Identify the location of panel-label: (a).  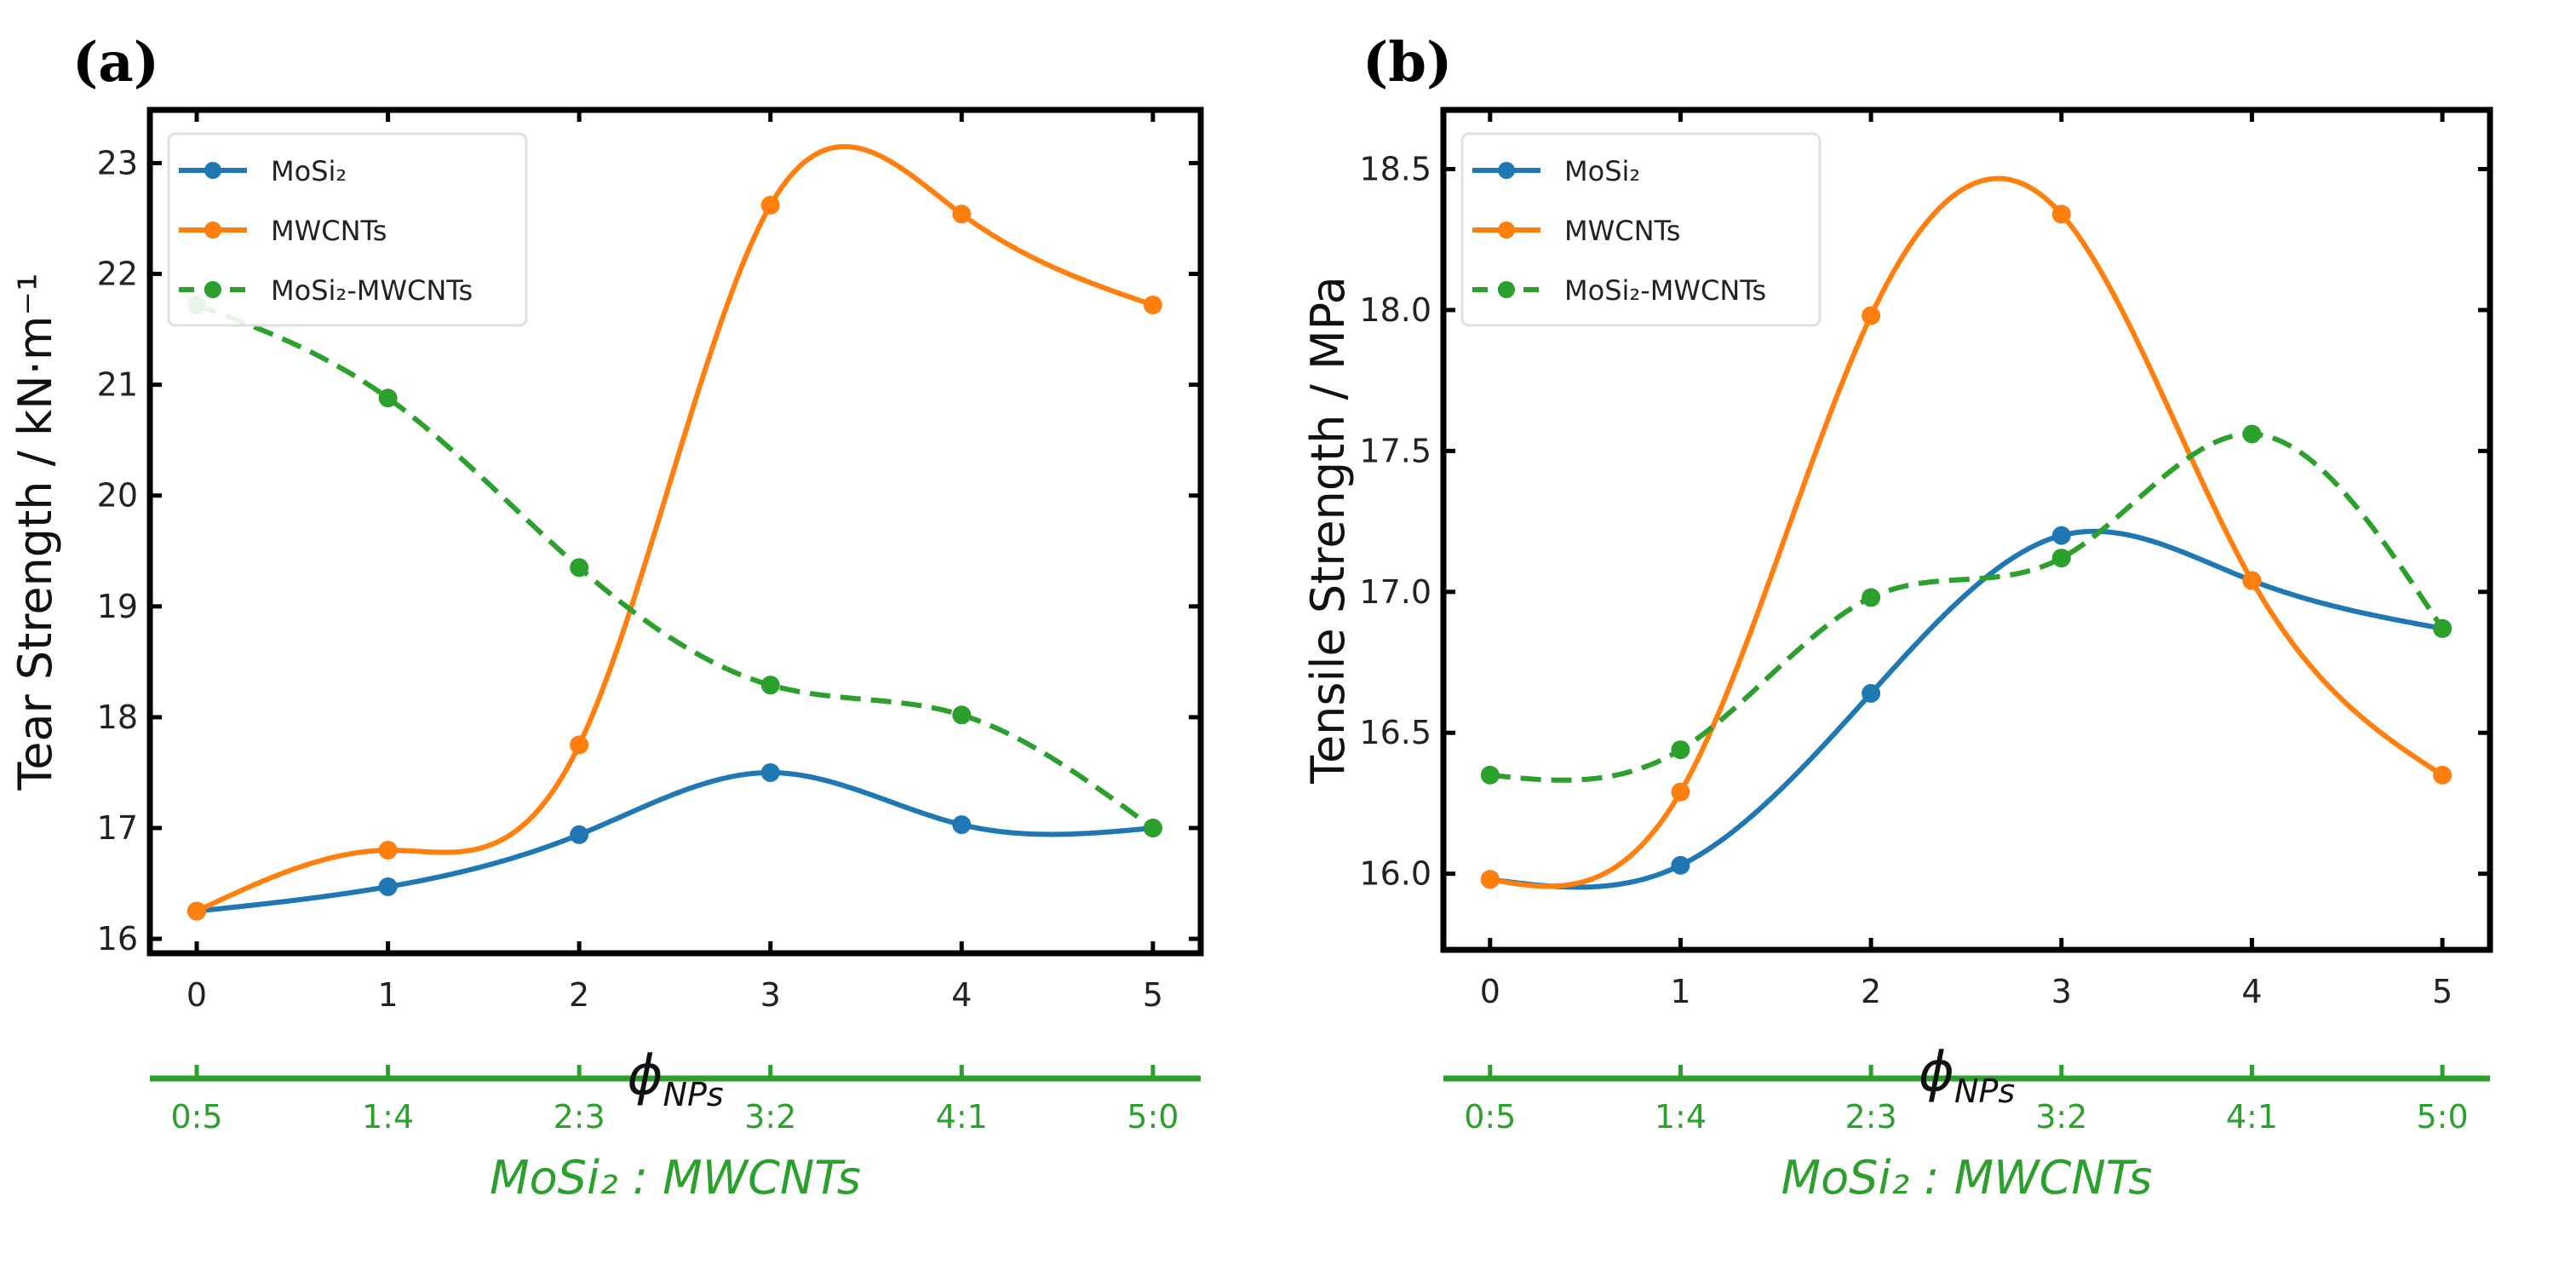
(115, 63).